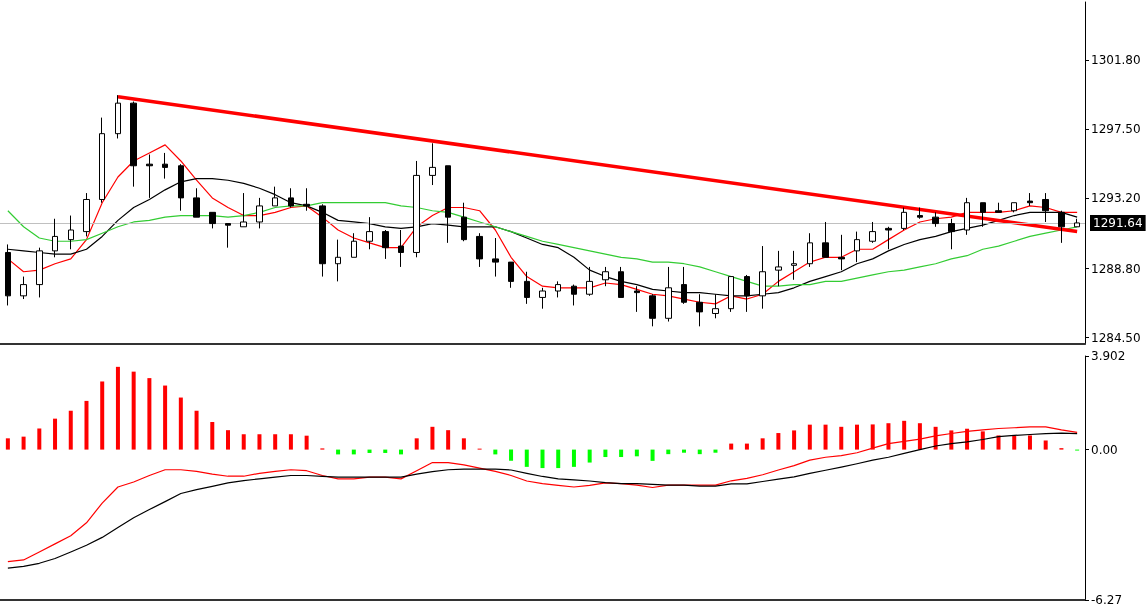 The width and height of the screenshot is (1147, 608). Describe the element at coordinates (1108, 356) in the screenshot. I see `y-tick-label: 3.902` at that location.